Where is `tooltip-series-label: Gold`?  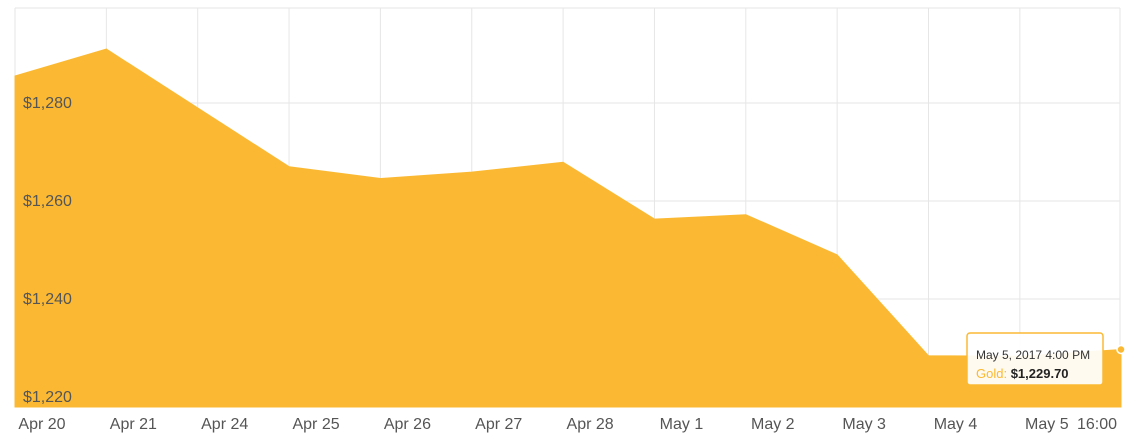 tooltip-series-label: Gold is located at coordinates (989, 373).